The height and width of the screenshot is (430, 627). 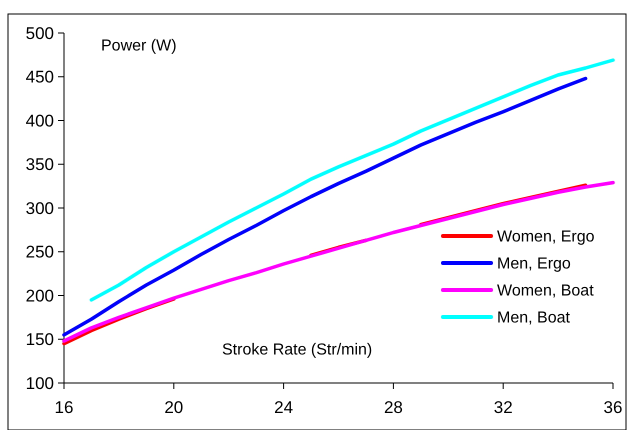 What do you see at coordinates (174, 407) in the screenshot?
I see `x-tick-label: 20` at bounding box center [174, 407].